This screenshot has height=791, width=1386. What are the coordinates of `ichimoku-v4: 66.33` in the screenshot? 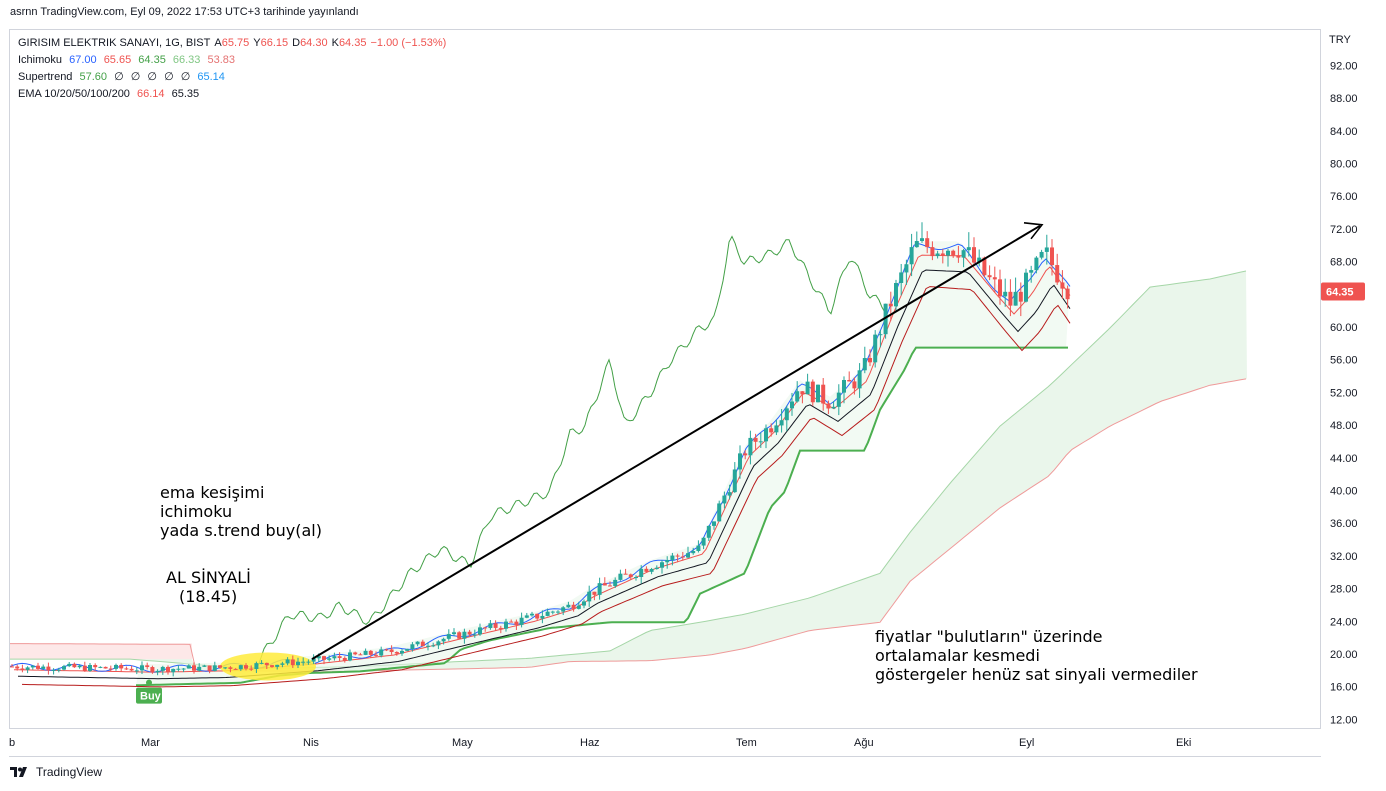 It's located at (186, 60).